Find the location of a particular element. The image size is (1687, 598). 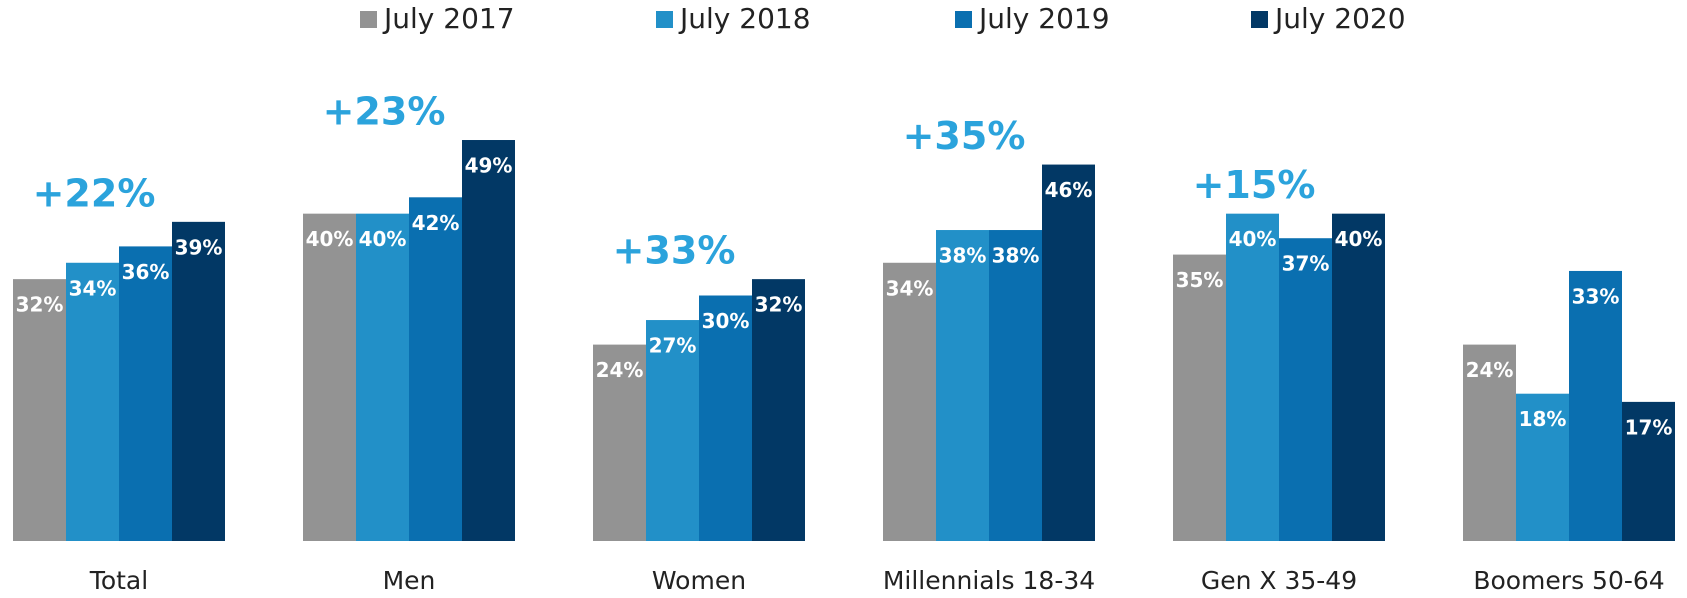

legend-label: July 2018 is located at coordinates (744, 18).